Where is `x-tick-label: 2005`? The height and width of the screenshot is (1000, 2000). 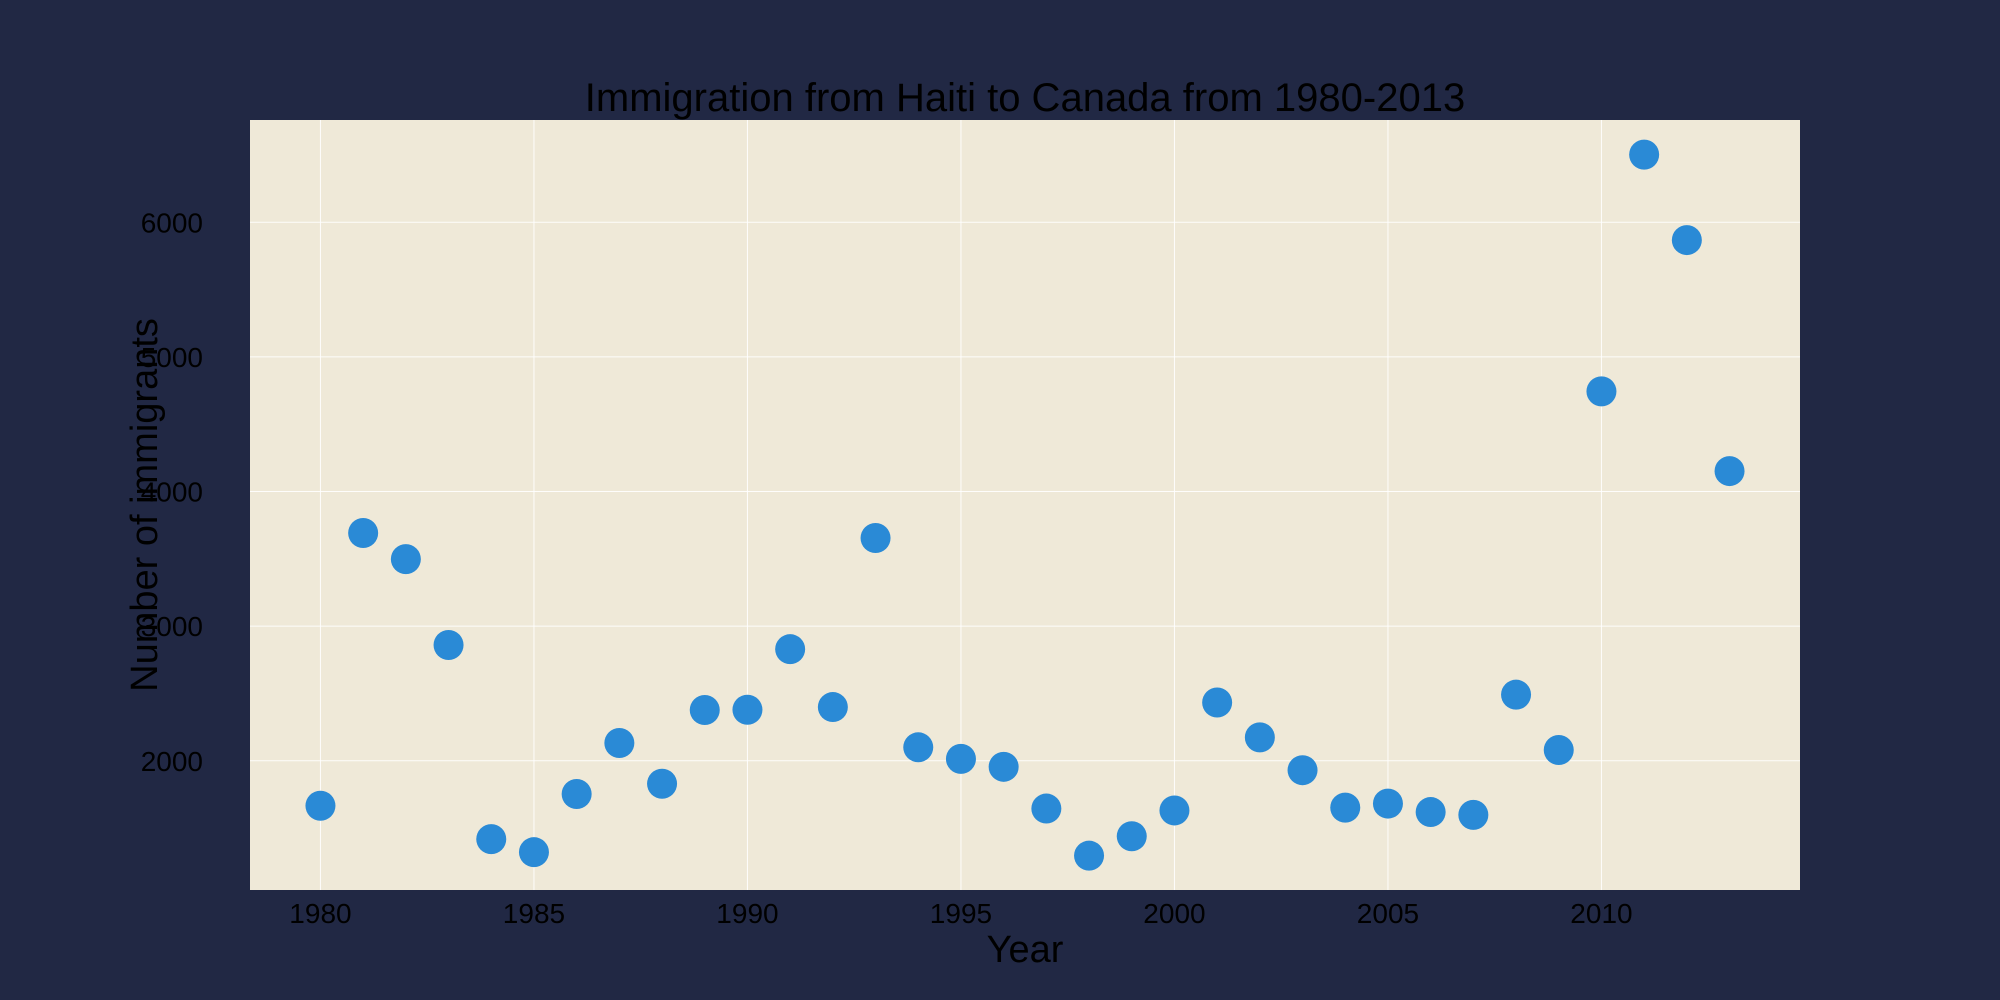
x-tick-label: 2005 is located at coordinates (1388, 913).